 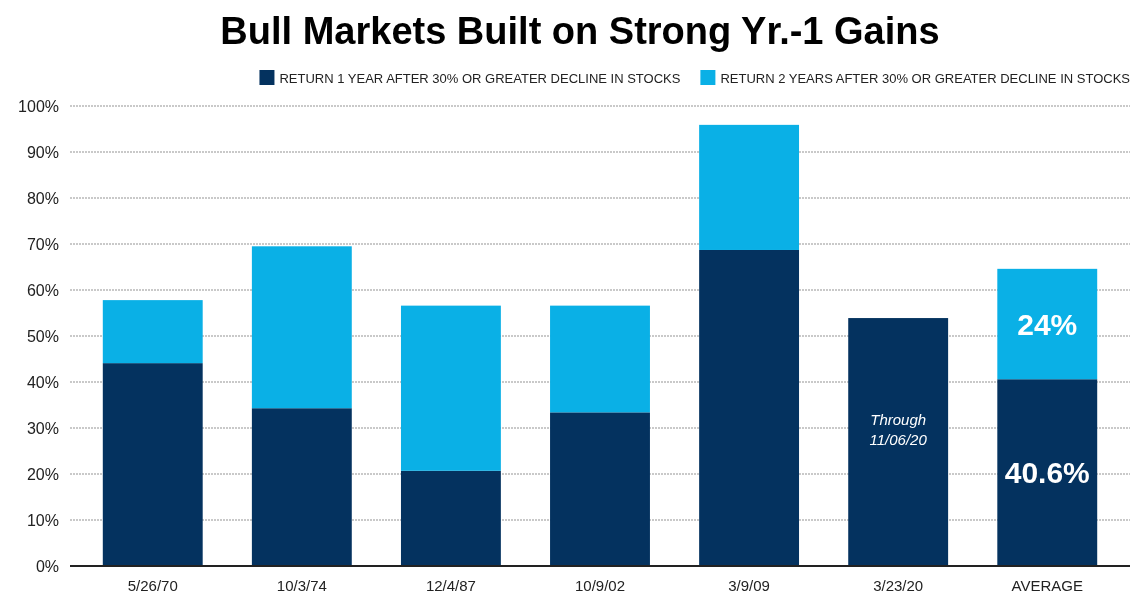 I want to click on y-tick-label: 40%, so click(x=42, y=382).